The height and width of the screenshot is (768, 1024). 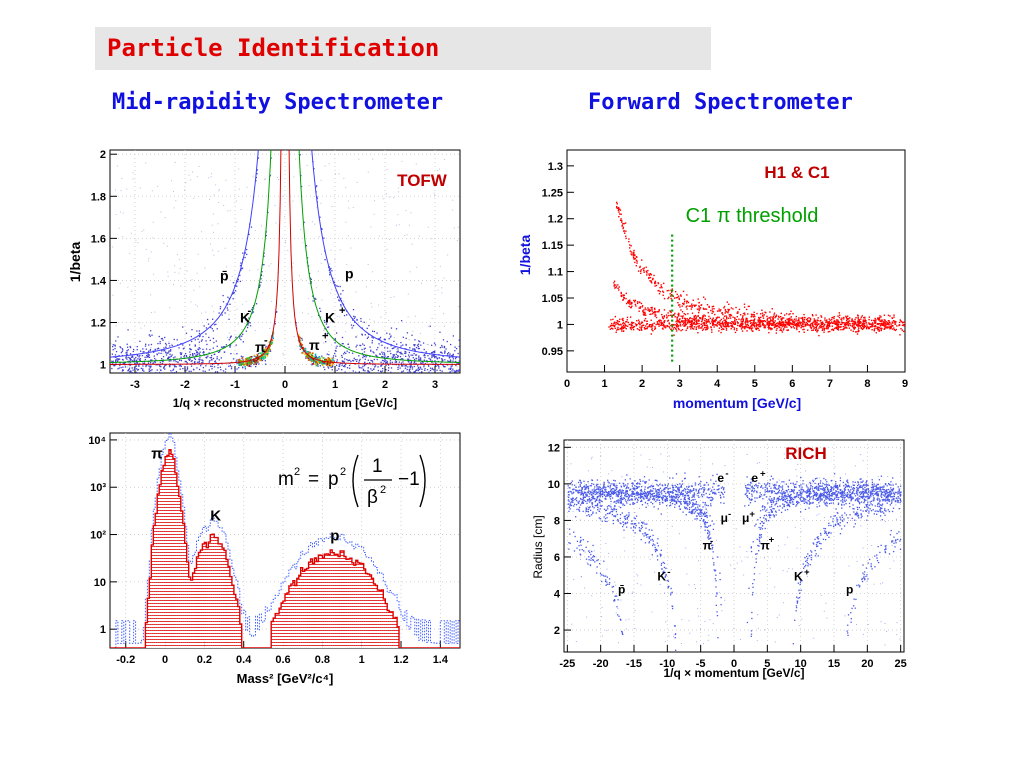 What do you see at coordinates (285, 403) in the screenshot?
I see `tofw-x-axis-label: 1/q × reconstructed momentum [GeV/c]` at bounding box center [285, 403].